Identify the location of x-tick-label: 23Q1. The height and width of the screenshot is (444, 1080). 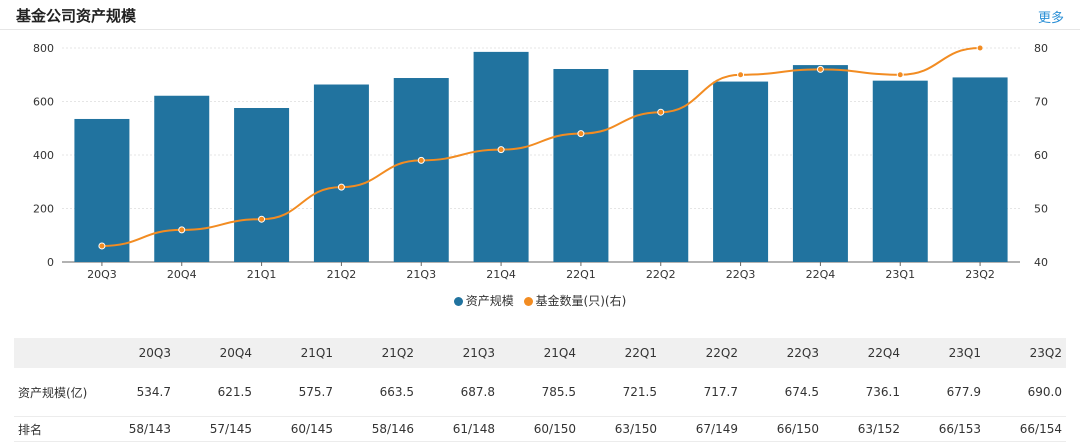
(900, 274).